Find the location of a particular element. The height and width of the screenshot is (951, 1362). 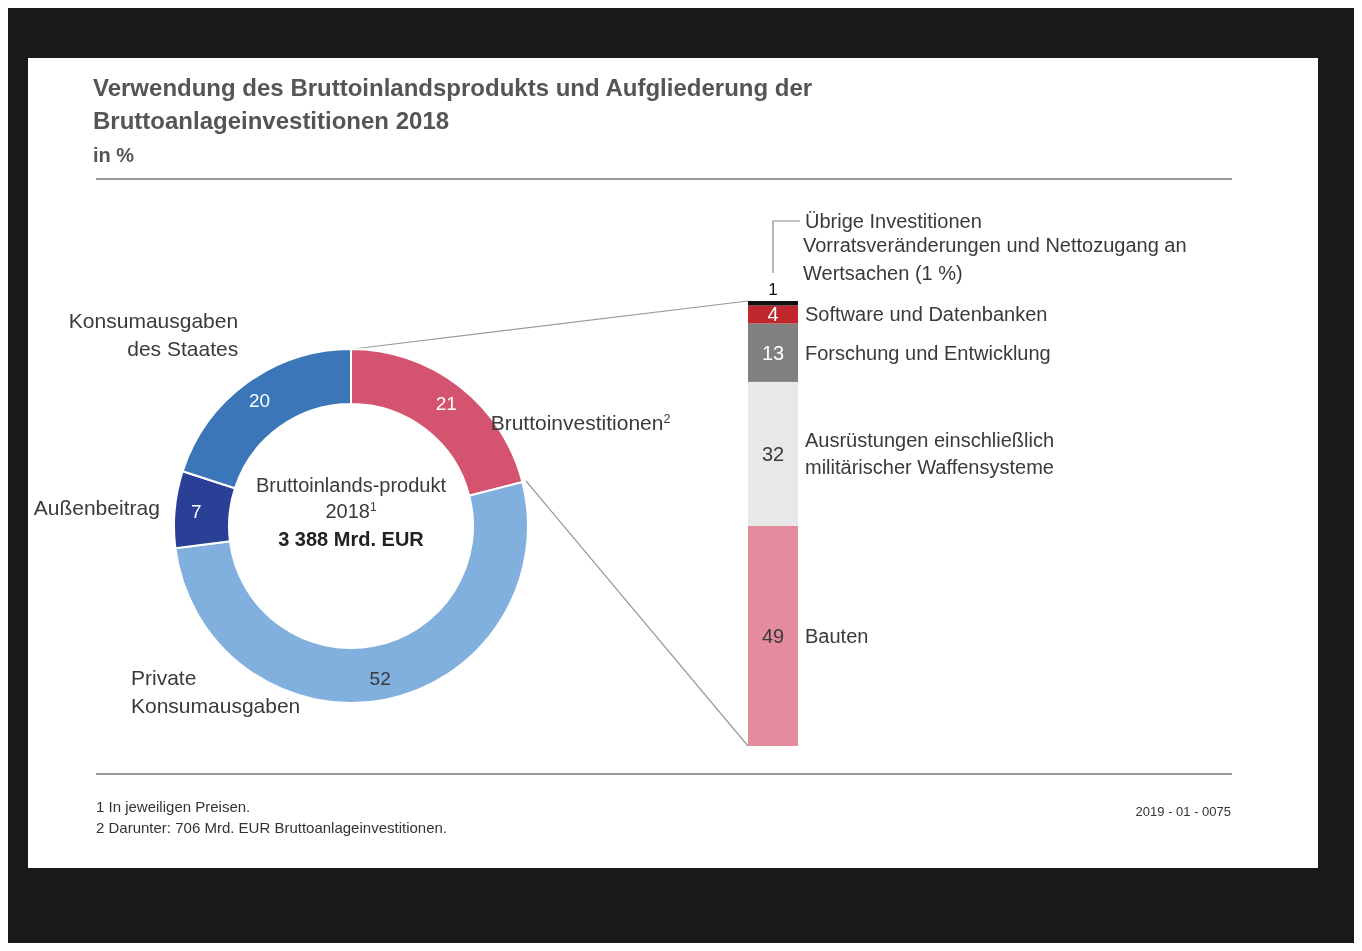

text: 2019 - 01 - 0075 is located at coordinates (1183, 811).